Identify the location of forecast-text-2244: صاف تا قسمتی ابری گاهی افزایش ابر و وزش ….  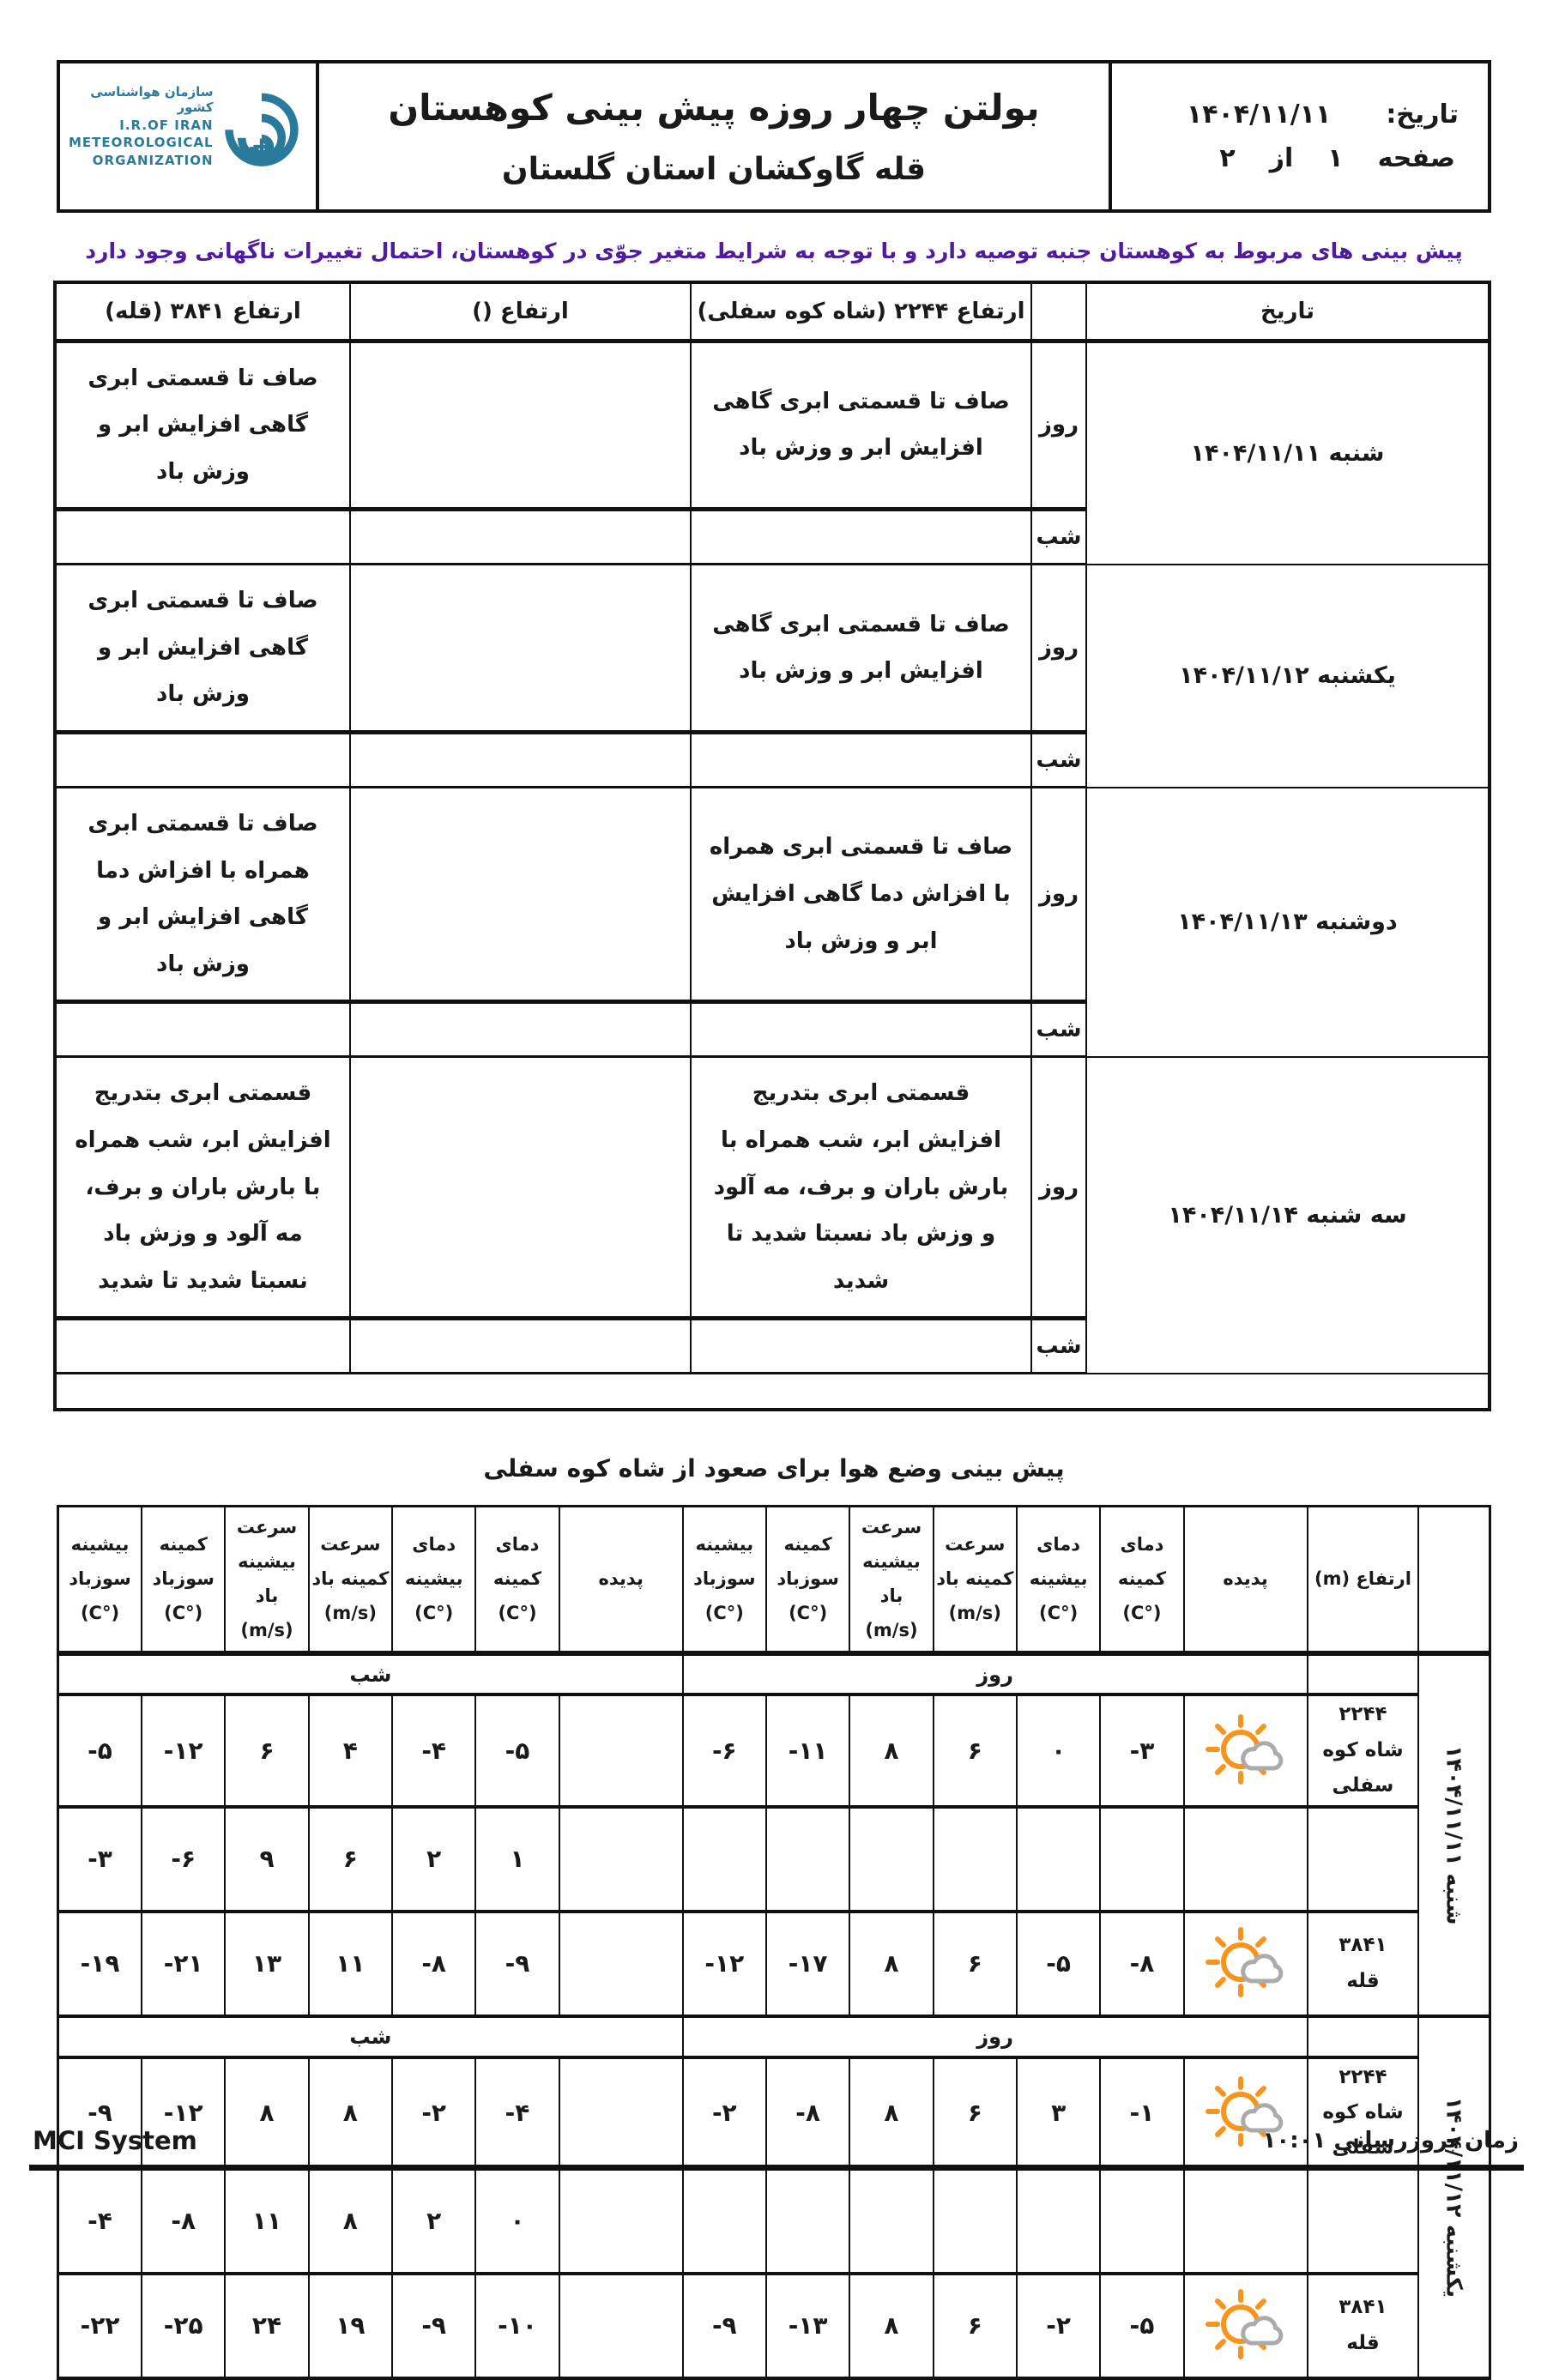
(861, 426).